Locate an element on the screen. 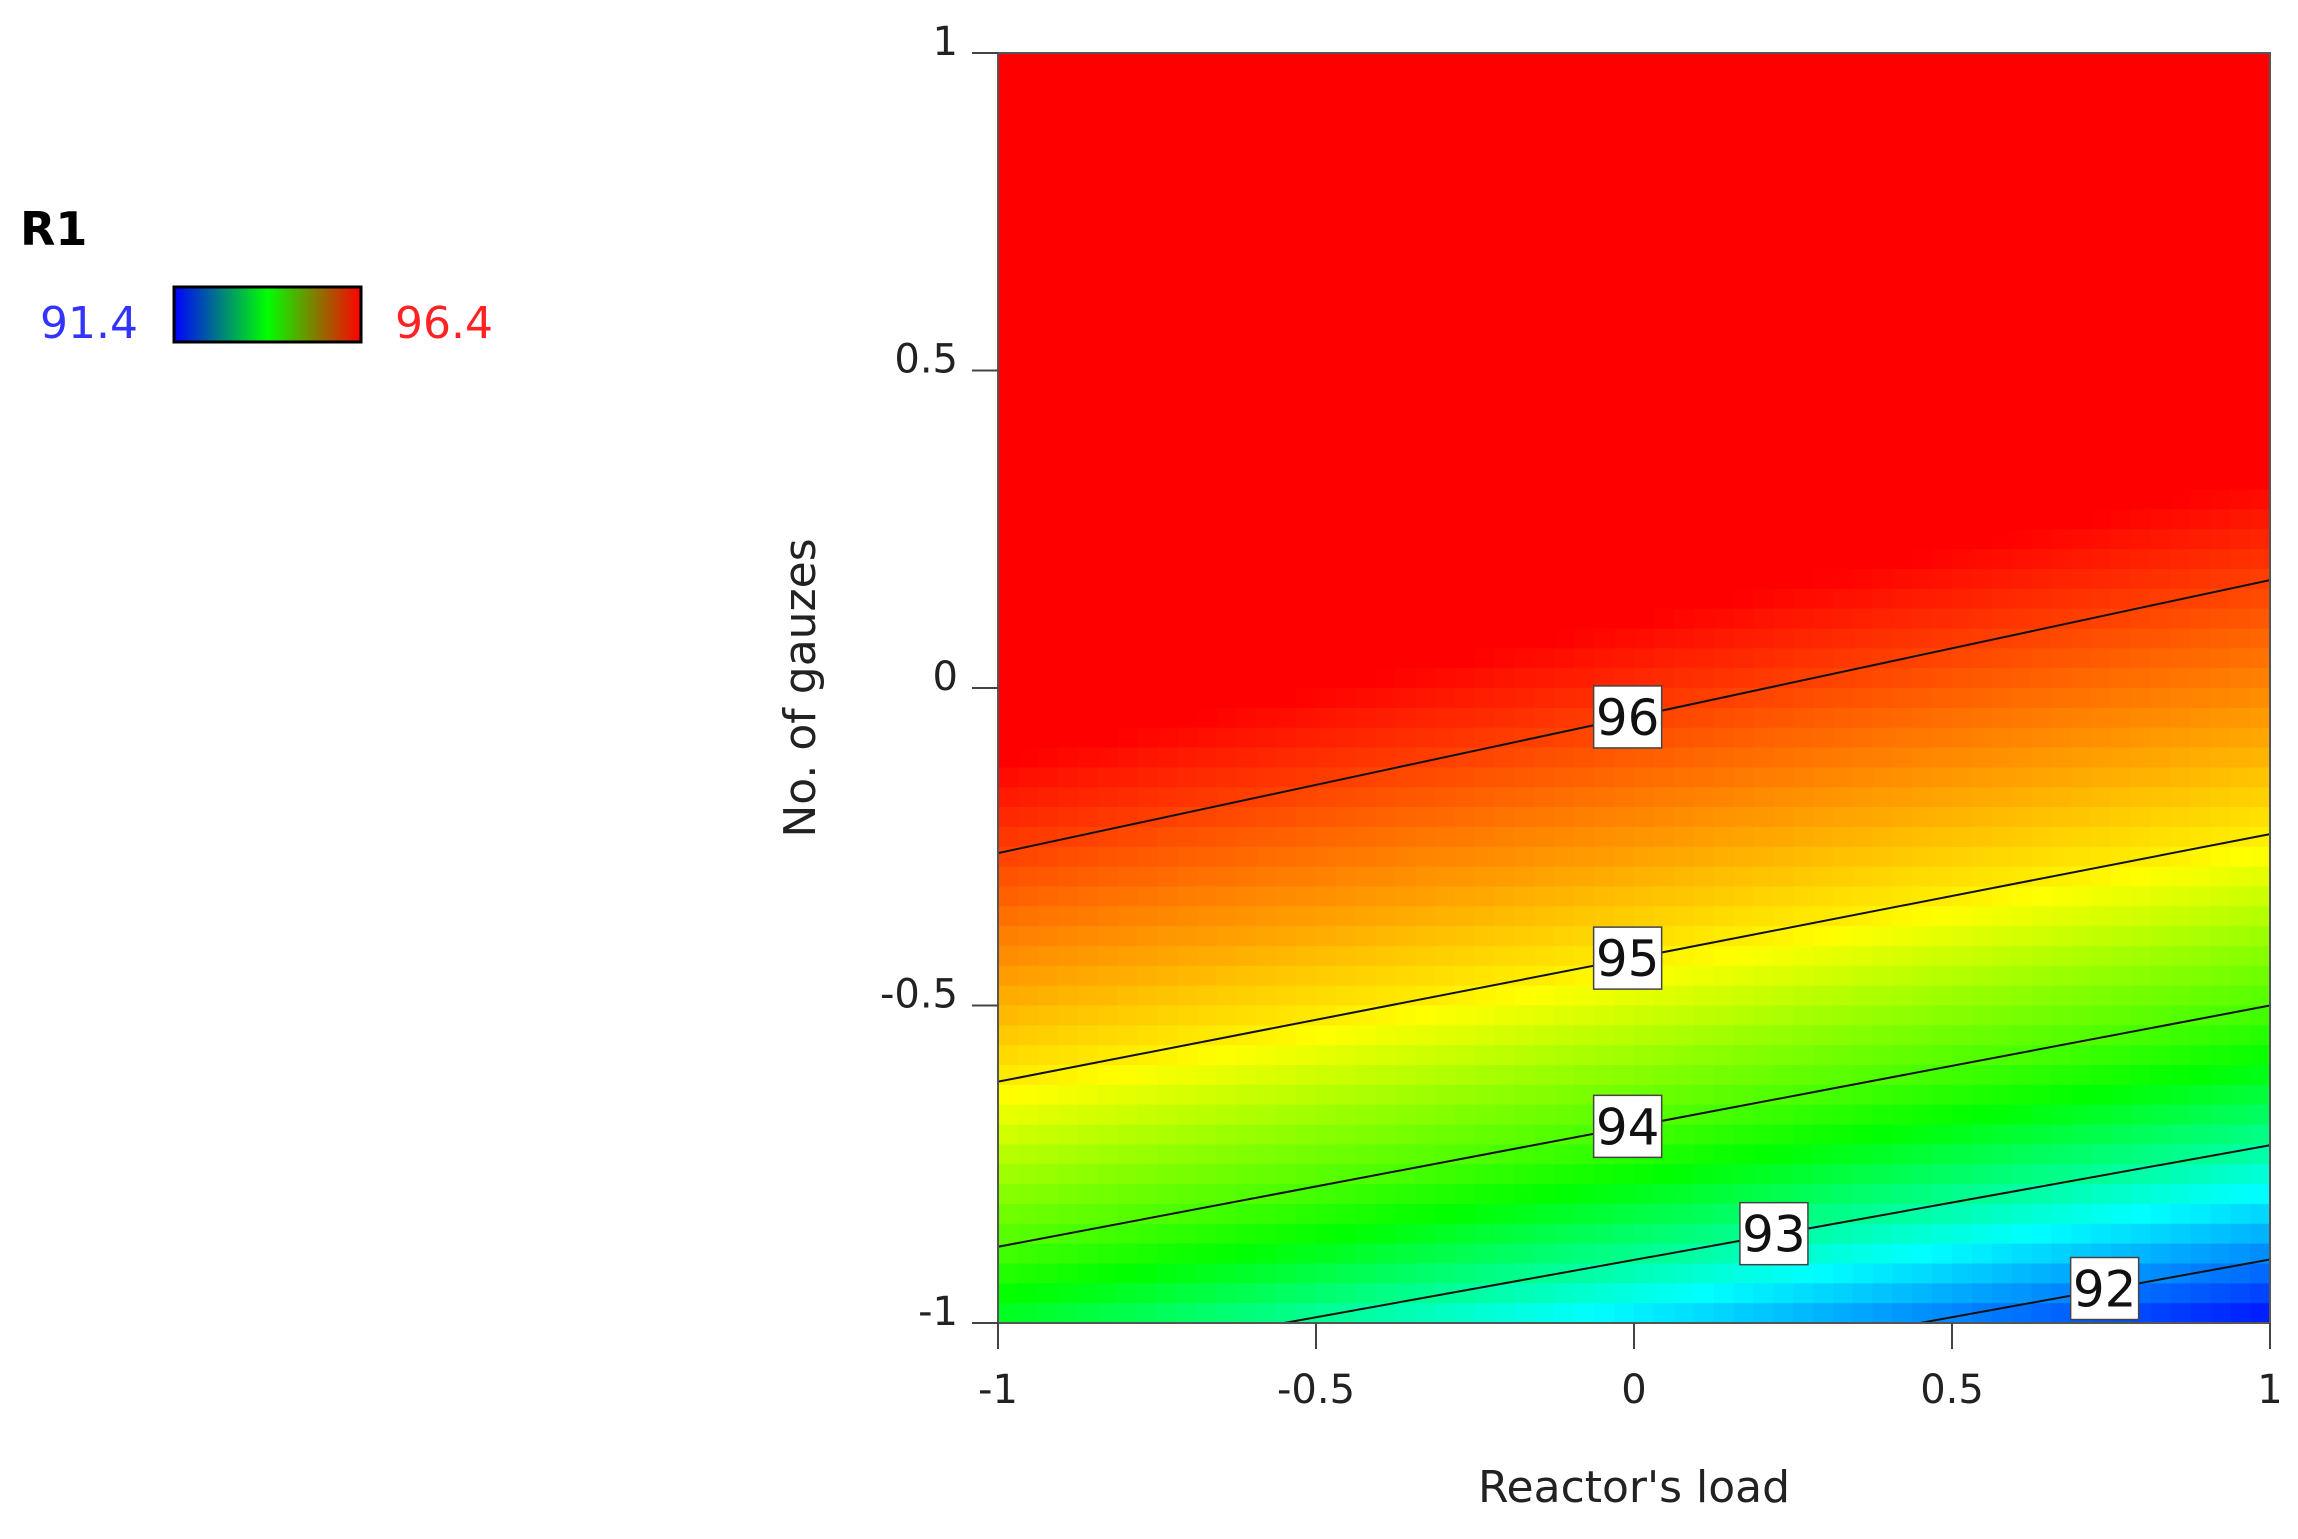 This screenshot has width=2298, height=1539. legend-color-bar is located at coordinates (267, 314).